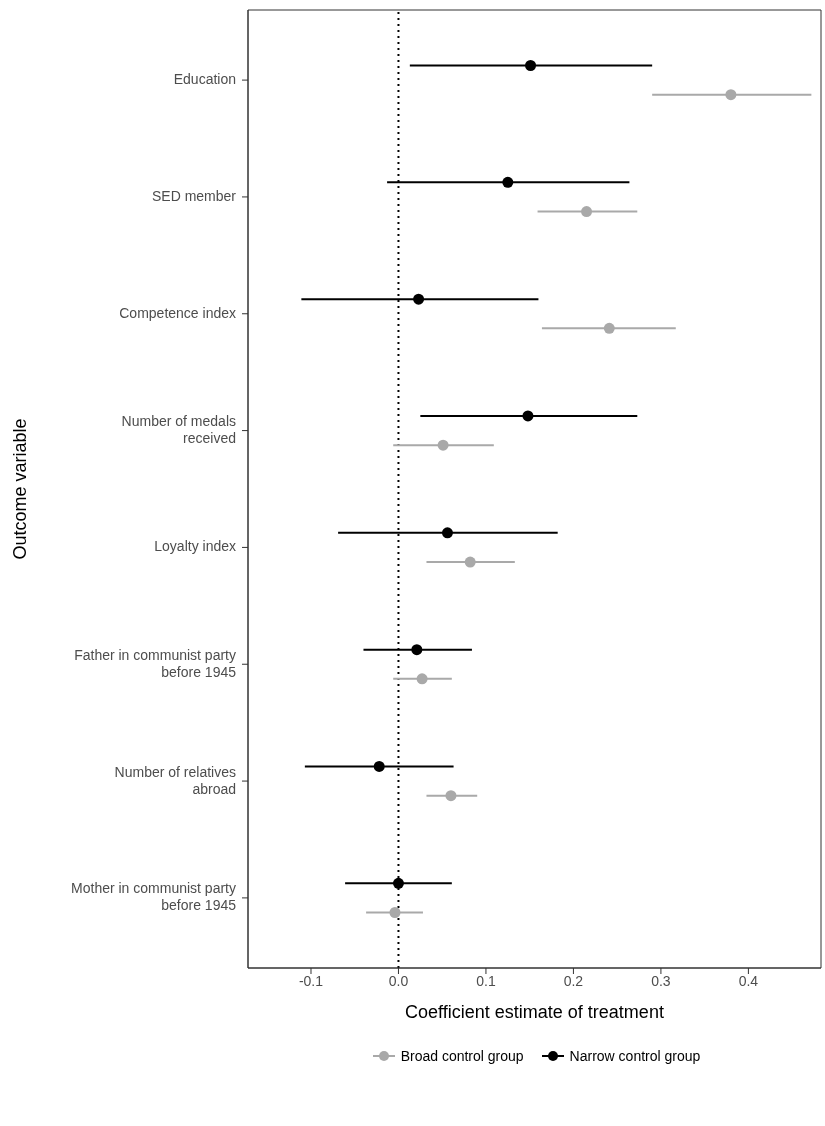  What do you see at coordinates (204, 78) in the screenshot?
I see `y-tick-label: Education` at bounding box center [204, 78].